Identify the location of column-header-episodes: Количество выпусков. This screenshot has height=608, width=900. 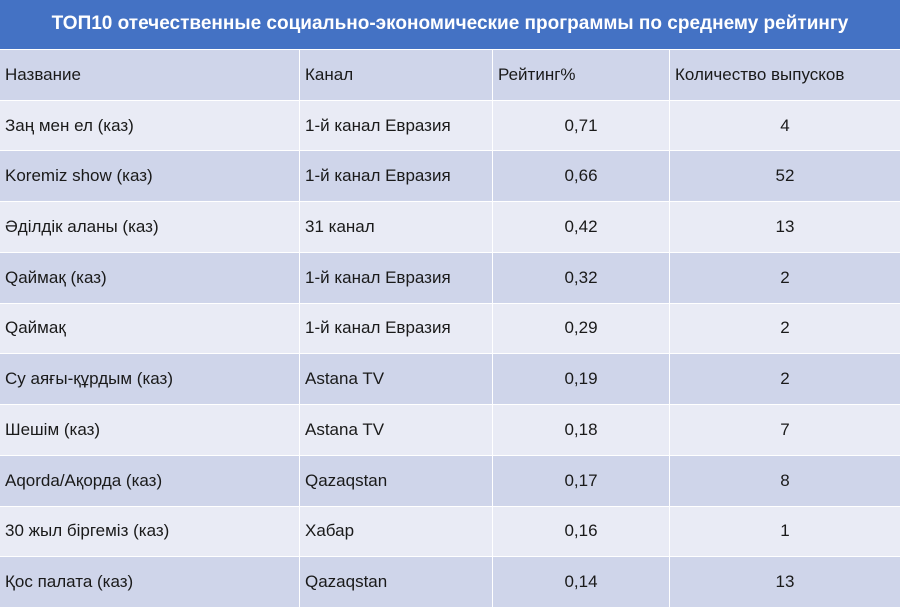
(760, 74).